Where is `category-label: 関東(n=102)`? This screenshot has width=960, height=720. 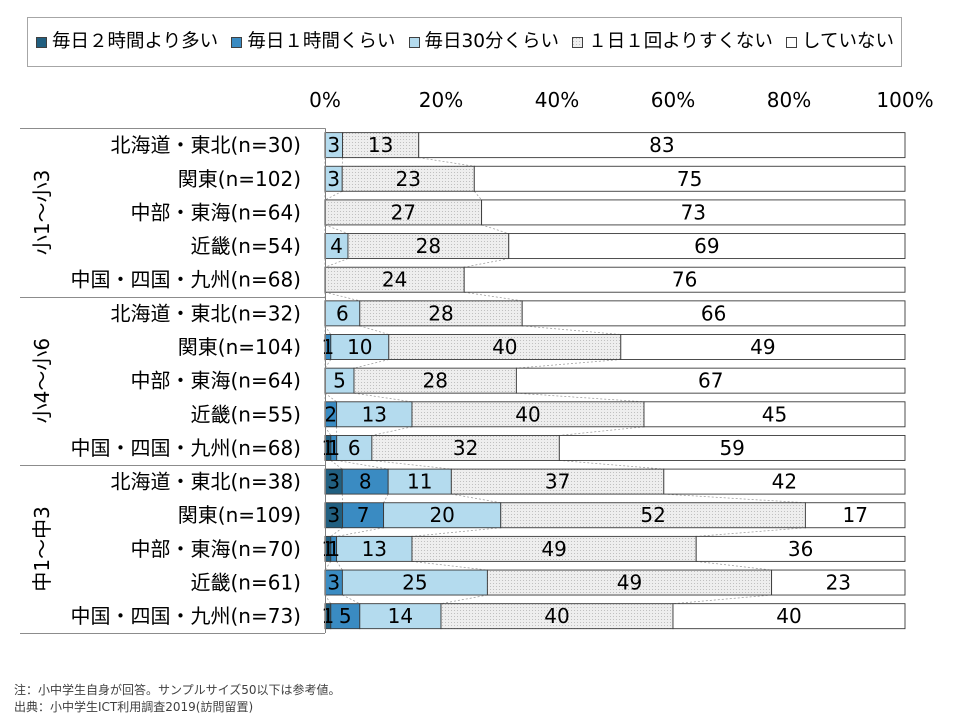 category-label: 関東(n=102) is located at coordinates (239, 179).